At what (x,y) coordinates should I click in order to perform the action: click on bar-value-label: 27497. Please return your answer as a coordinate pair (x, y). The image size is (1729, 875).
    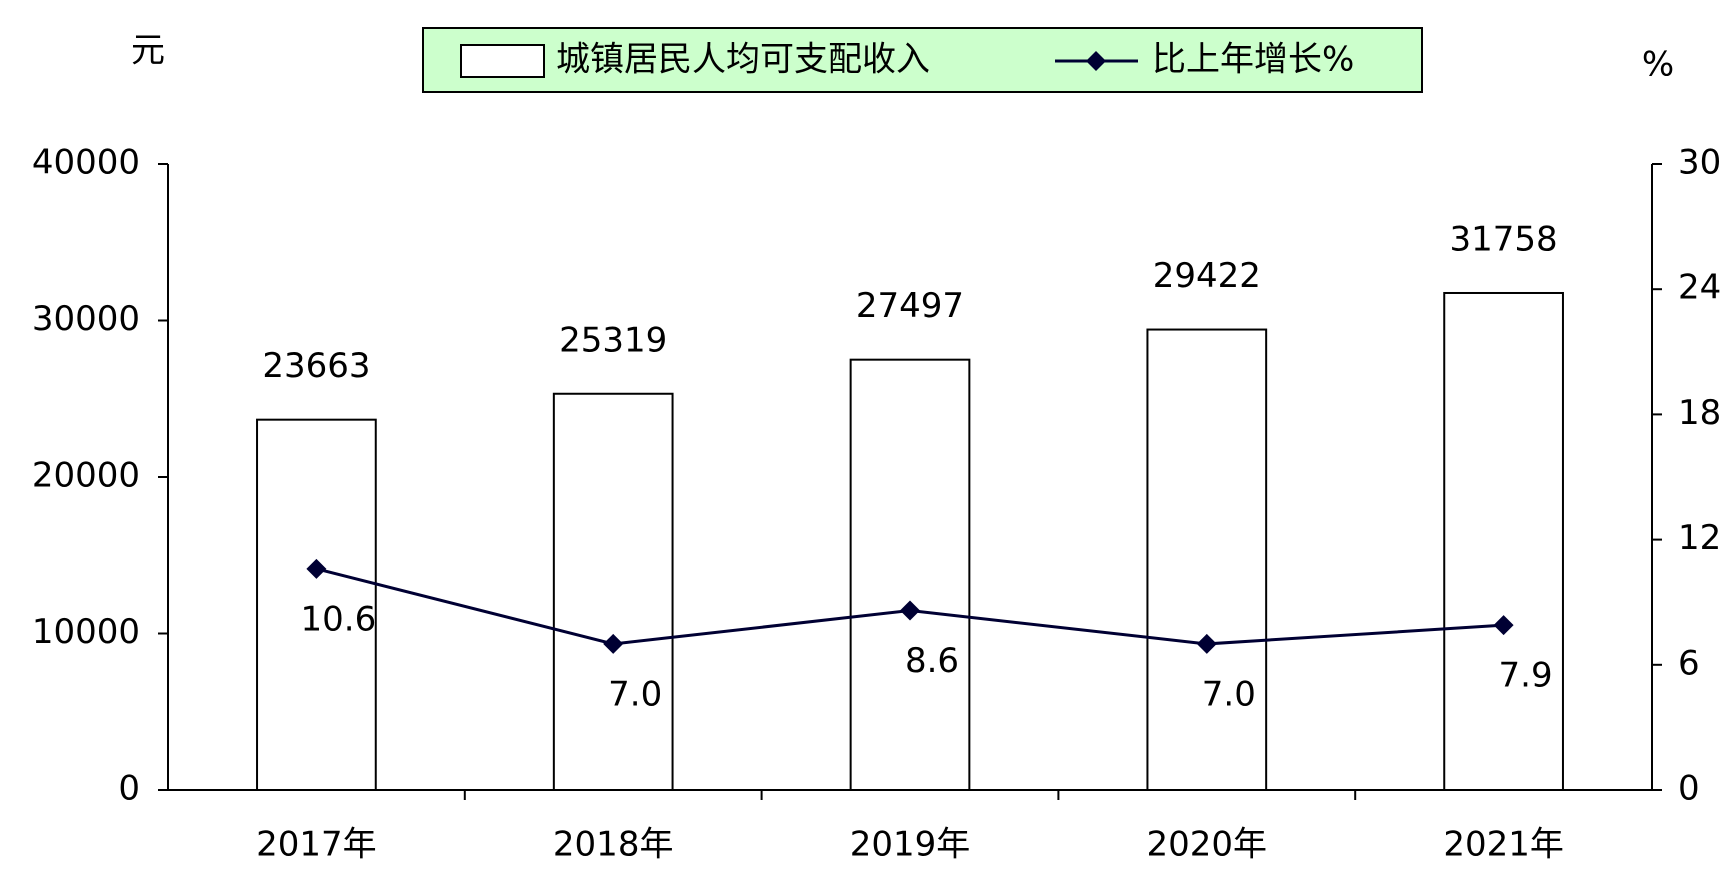
    Looking at the image, I should click on (910, 306).